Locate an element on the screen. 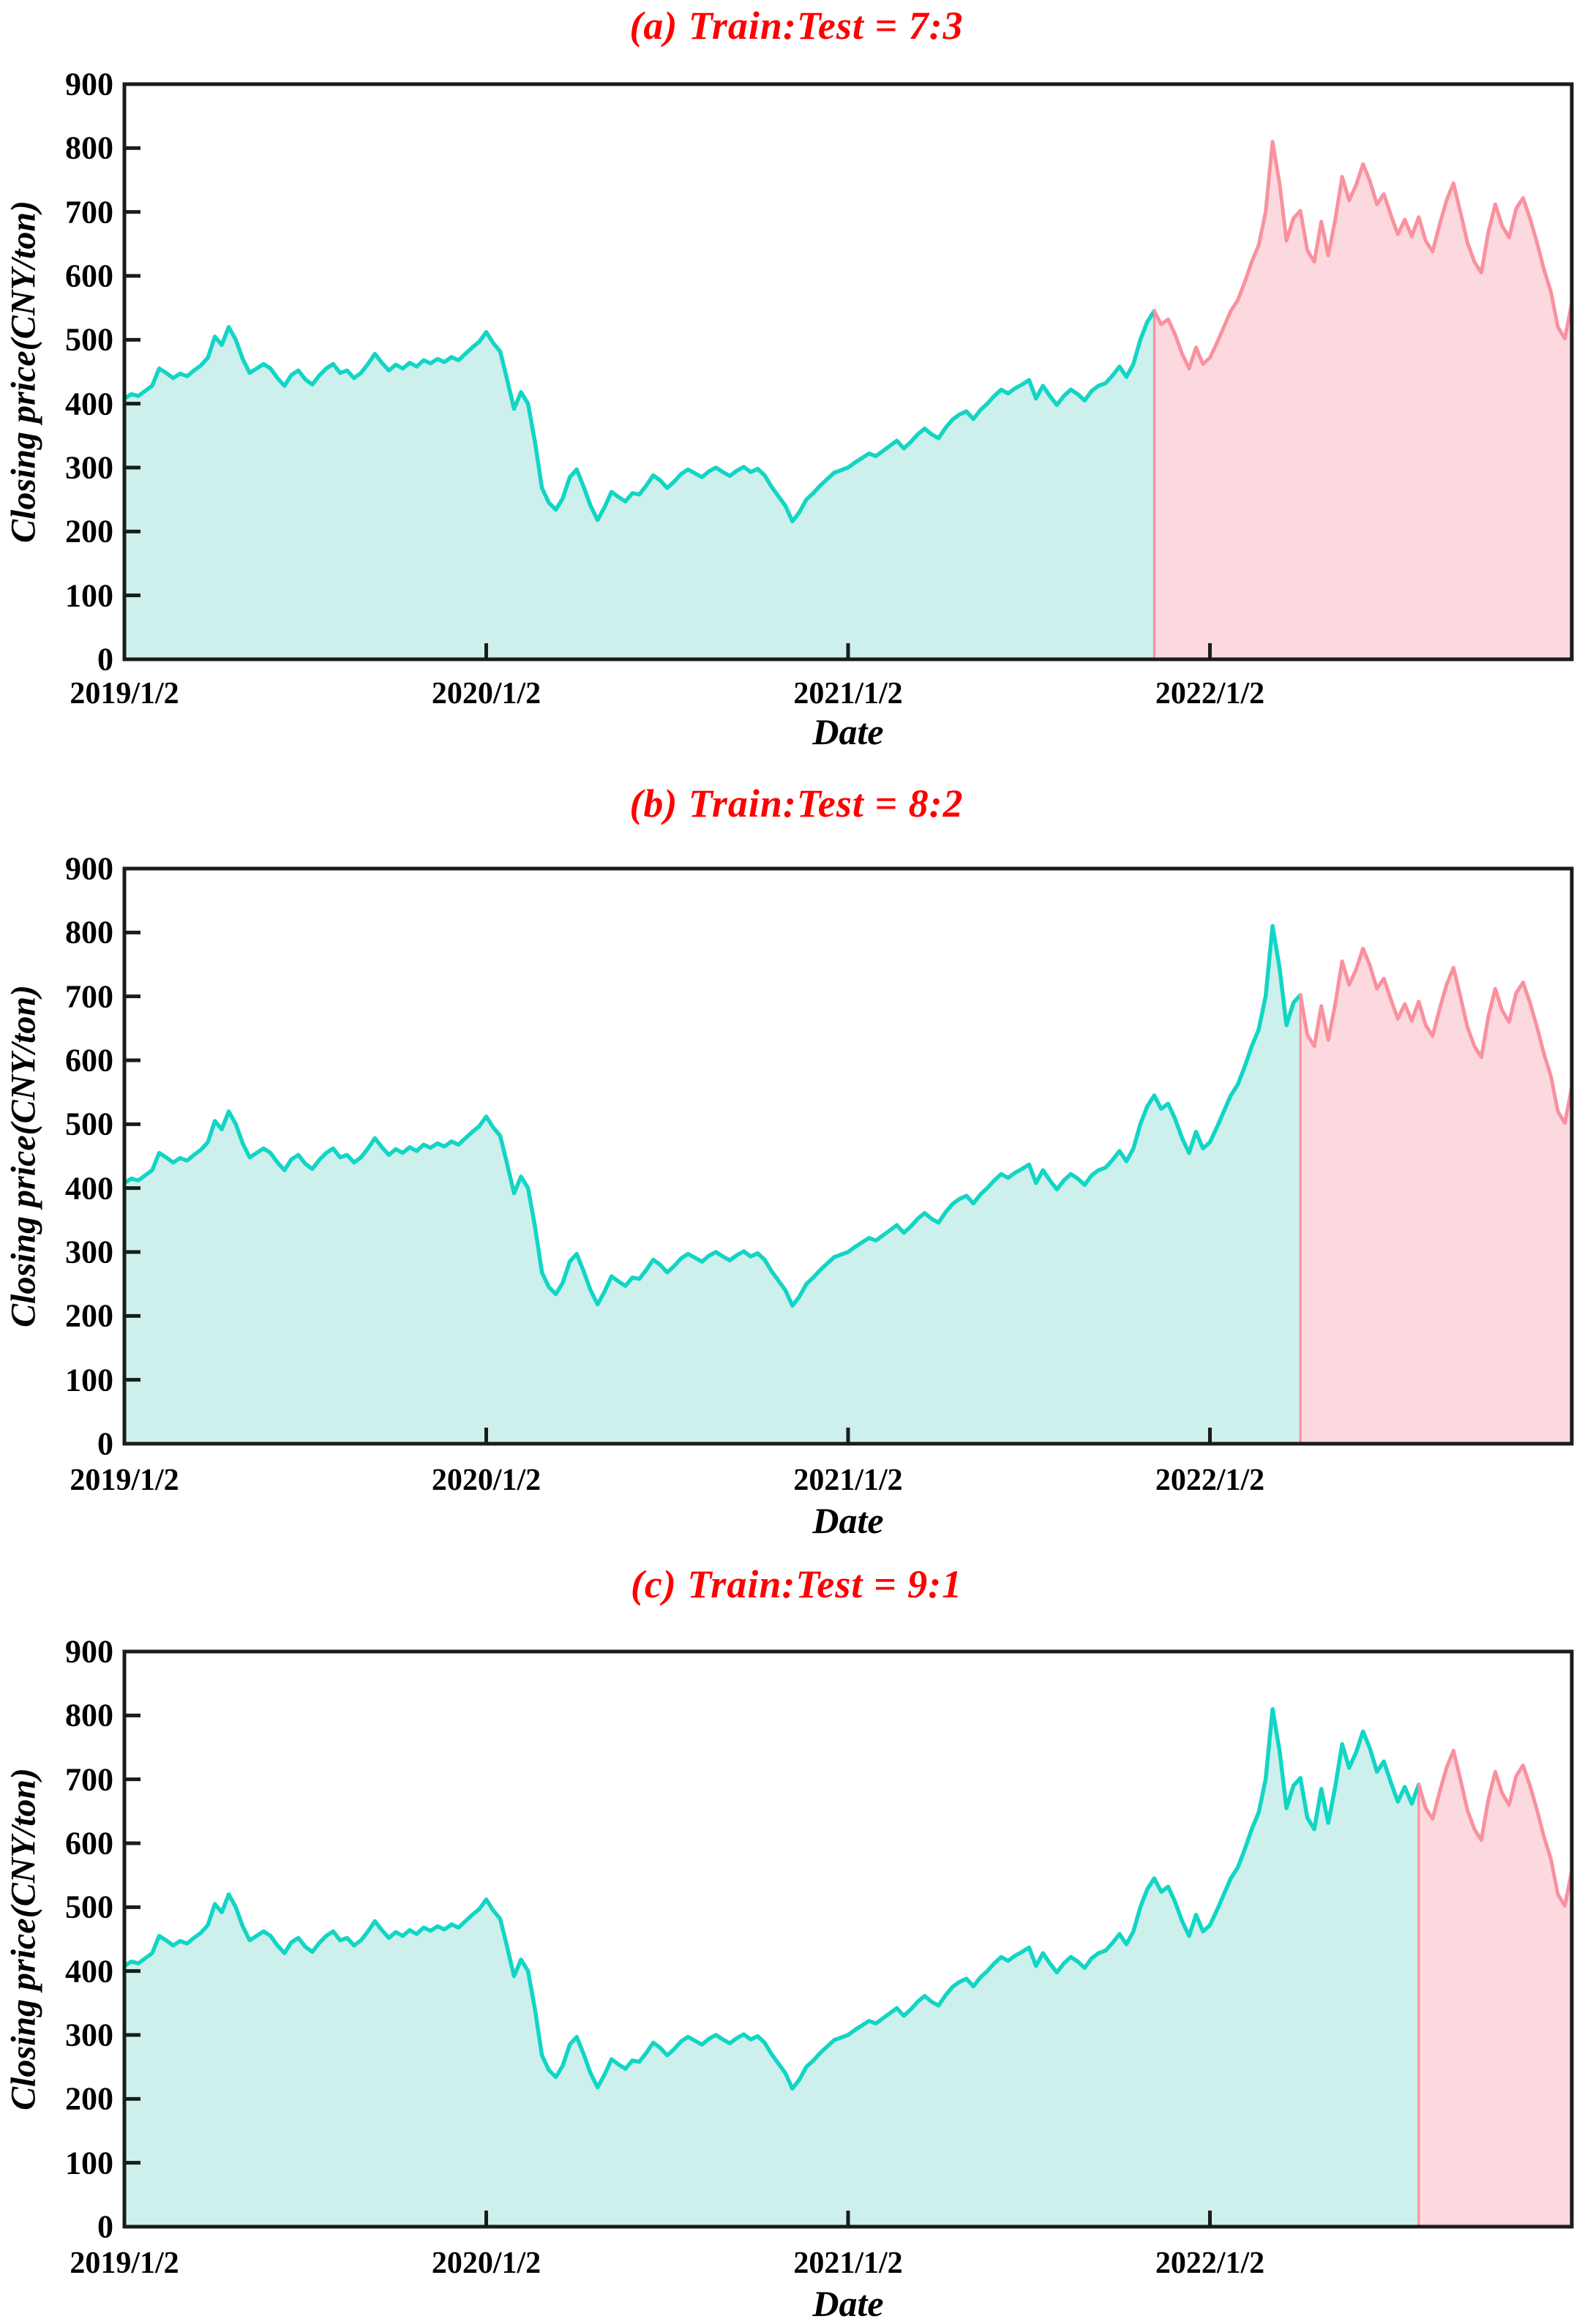  y-tick-label-c-700: 700 is located at coordinates (89, 1780).